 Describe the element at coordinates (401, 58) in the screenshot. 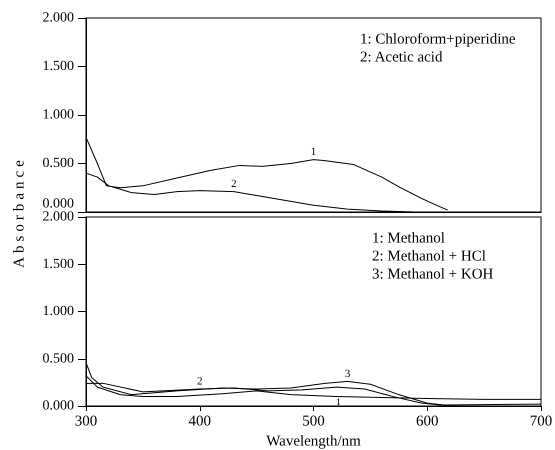

I see `annotation: 2: Acetic acid` at that location.